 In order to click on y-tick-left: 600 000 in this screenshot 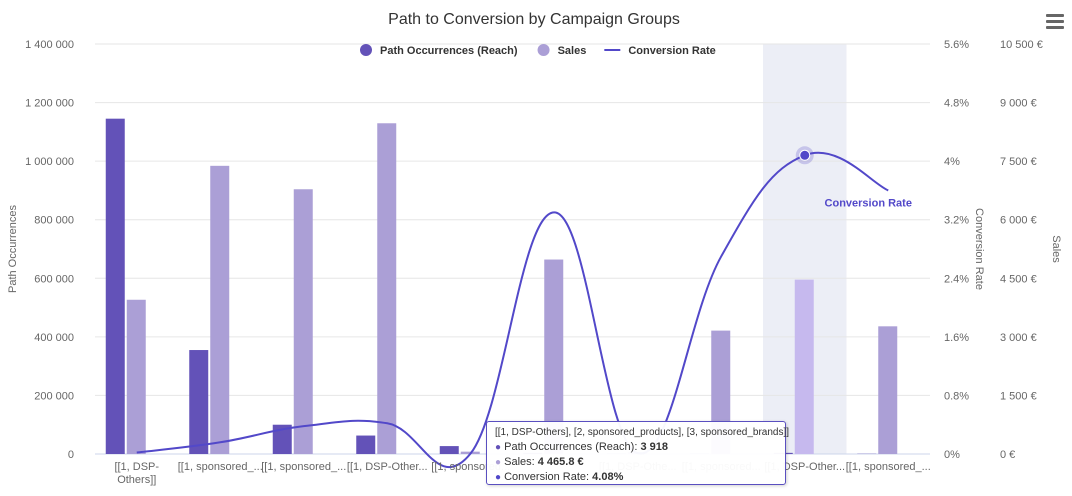, I will do `click(54, 279)`.